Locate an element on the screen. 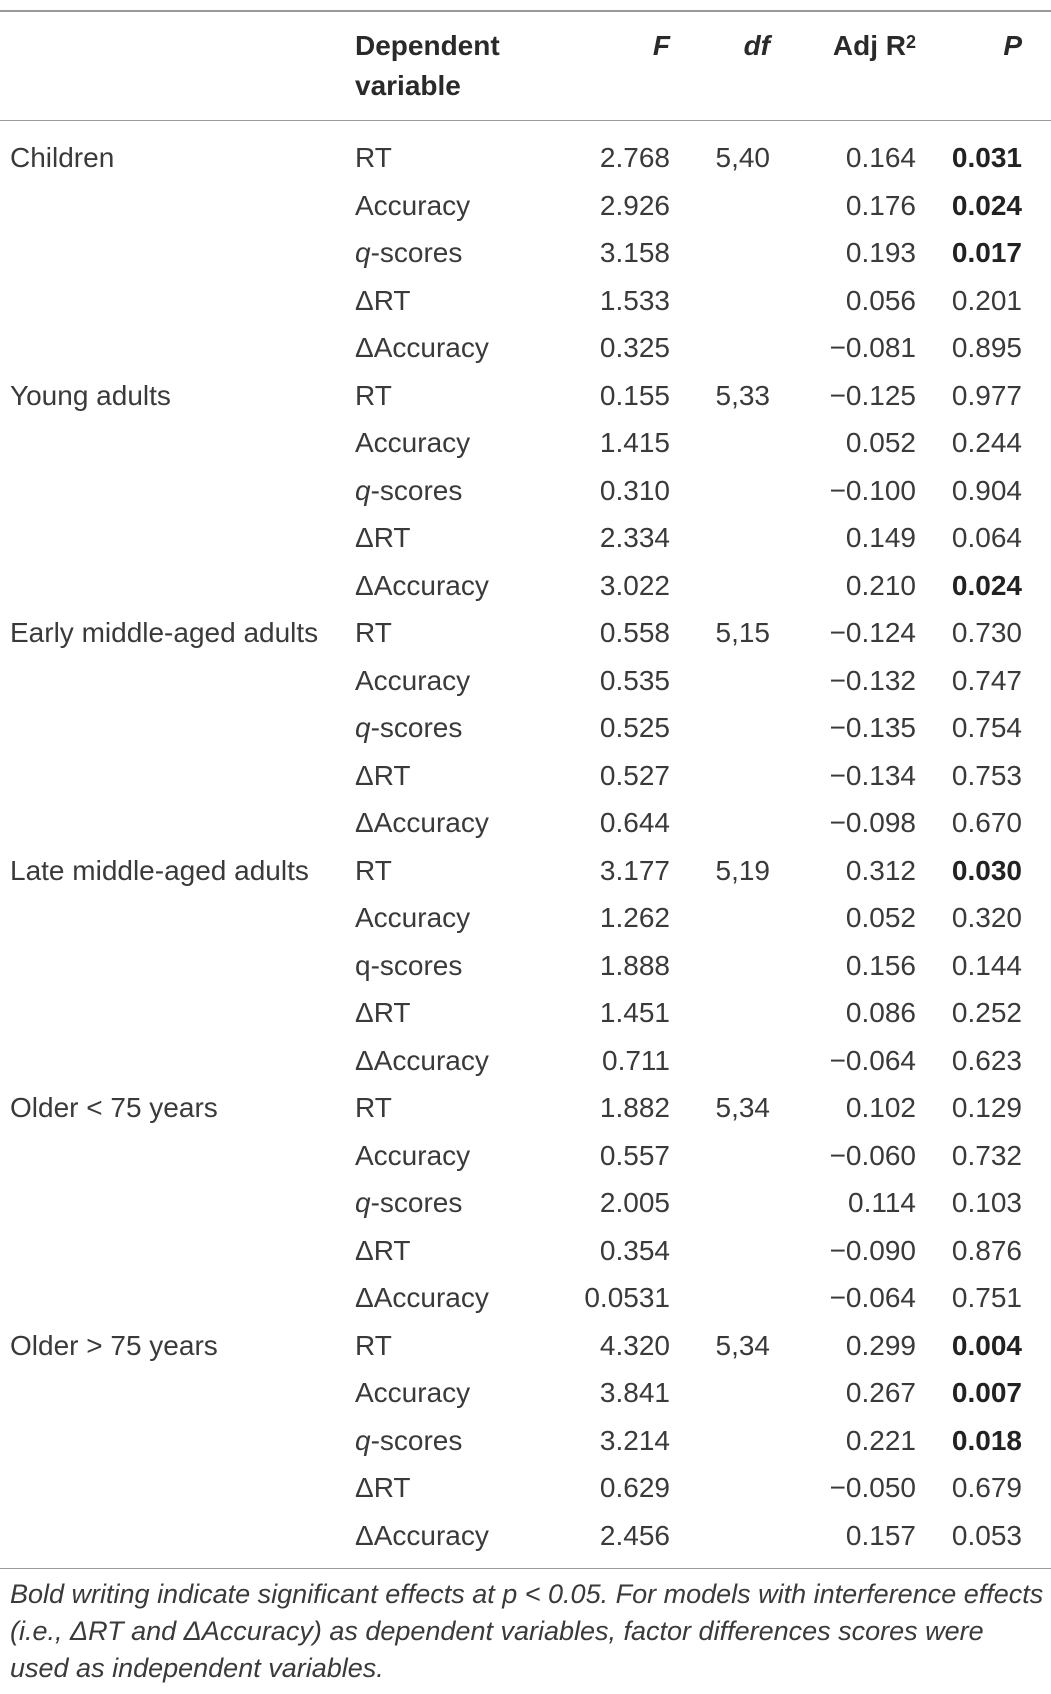 This screenshot has height=1694, width=1051. f-cell: 4.320 is located at coordinates (634, 1345).